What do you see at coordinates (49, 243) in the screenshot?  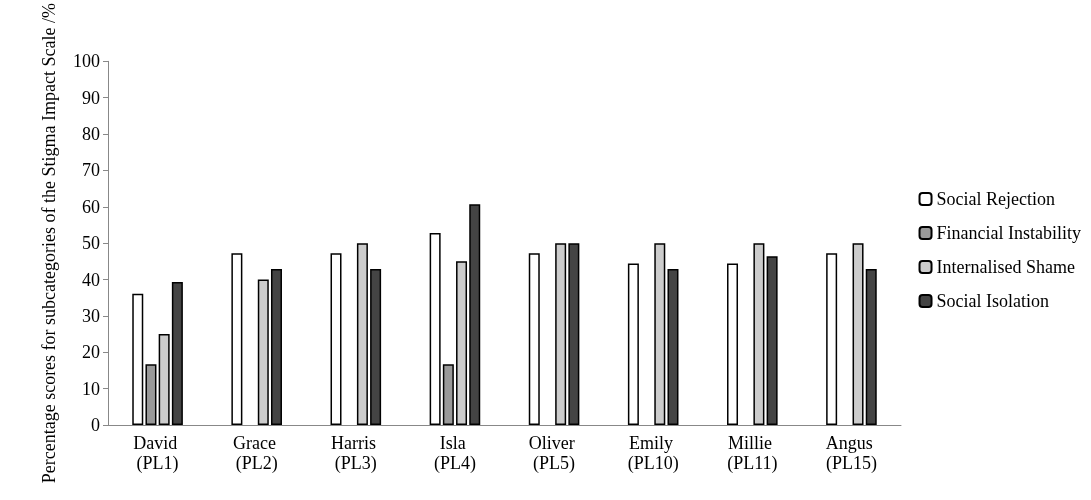 I see `y-axis-title: Percentage scores for subcategories of the Stigma Impact Scale /%` at bounding box center [49, 243].